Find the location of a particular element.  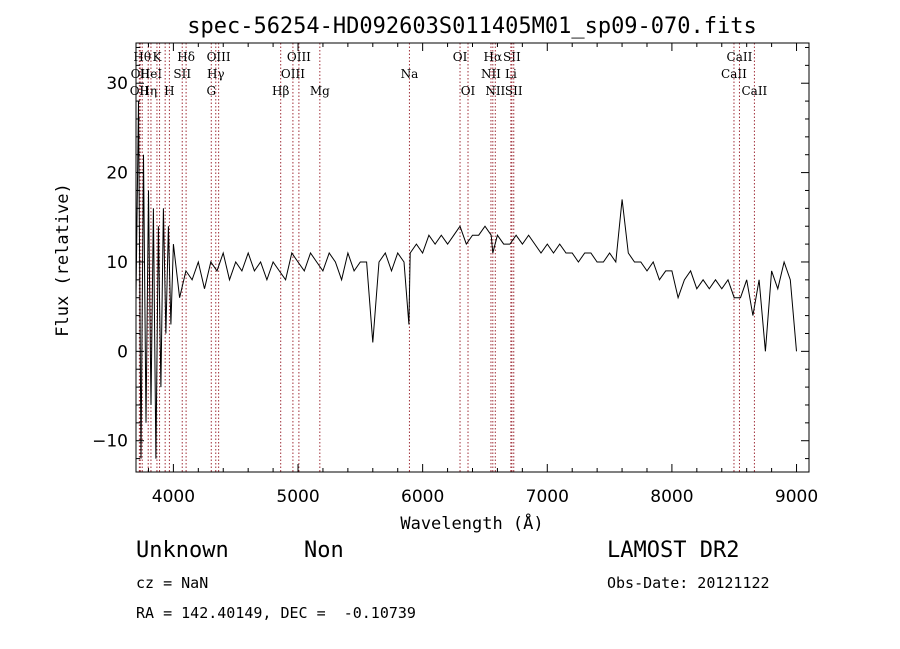

marker-label-27: CaII is located at coordinates (734, 74).